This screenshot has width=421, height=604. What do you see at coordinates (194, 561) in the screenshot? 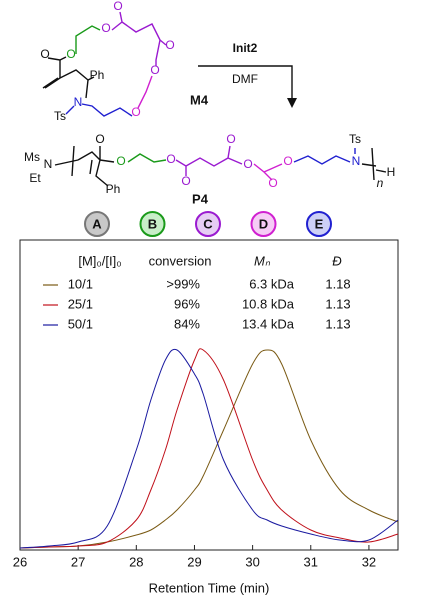
I see `x-tick-label: 29` at bounding box center [194, 561].